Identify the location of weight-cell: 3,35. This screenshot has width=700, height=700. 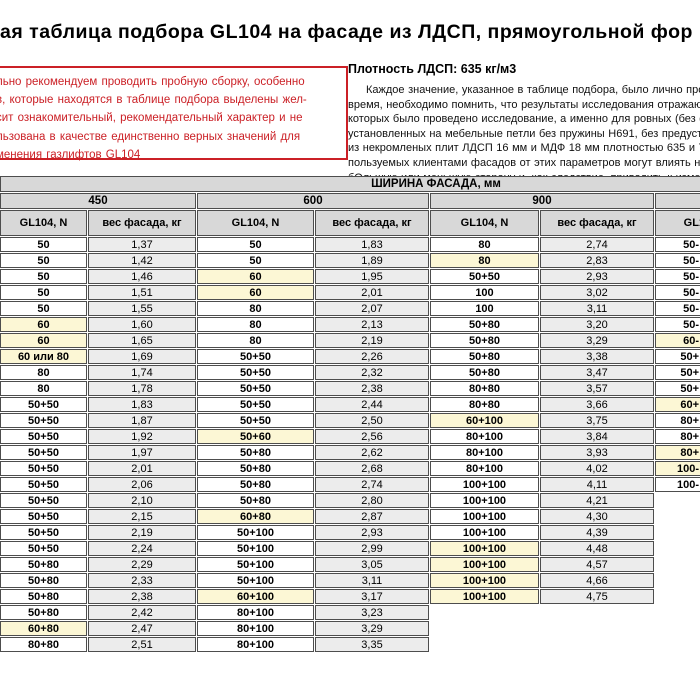
(372, 644).